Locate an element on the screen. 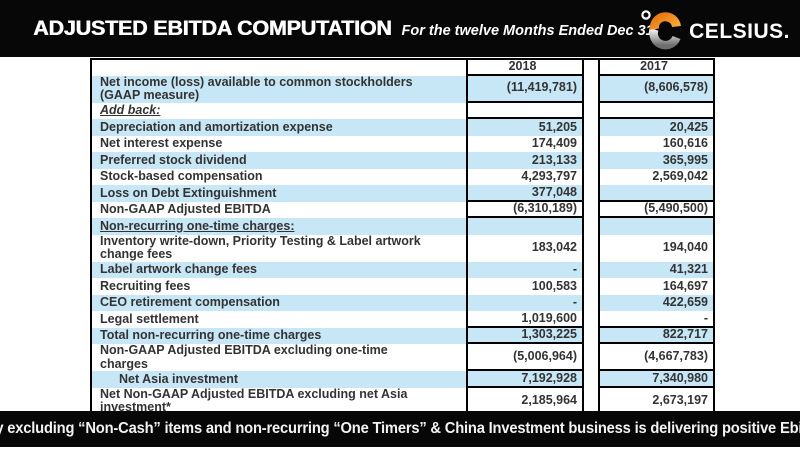 This screenshot has height=449, width=800. table-row-recruiting-fees: Recruiting fees 100,583 164,697 is located at coordinates (403, 286).